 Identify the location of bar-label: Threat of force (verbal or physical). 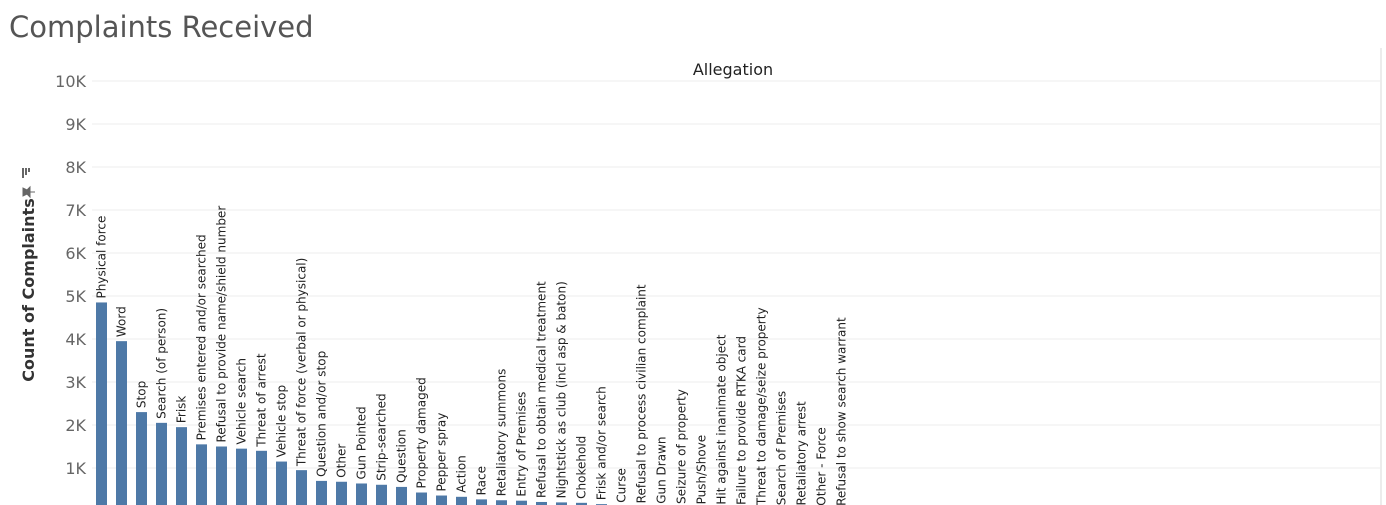
(302, 362).